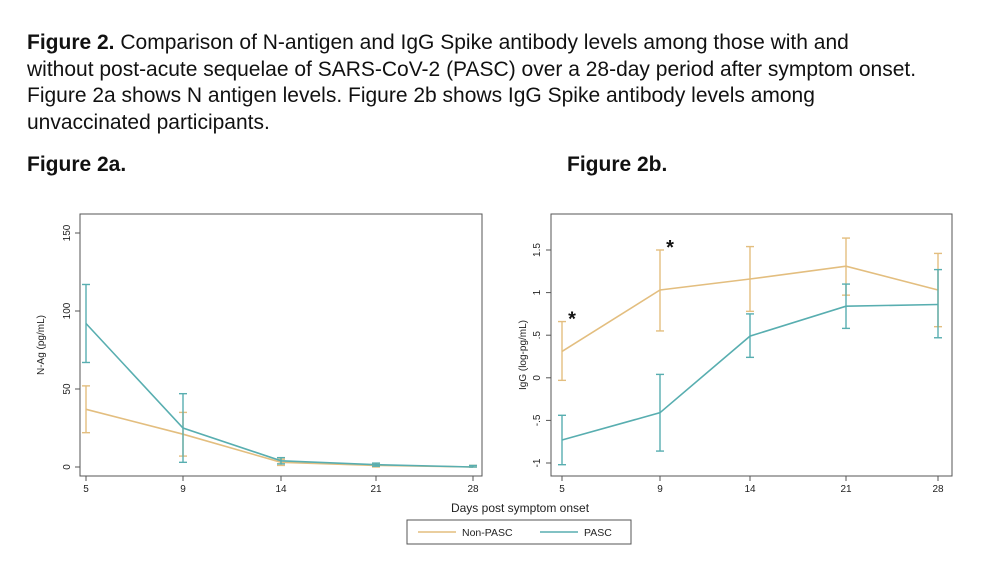  I want to click on y-tick-label: 100, so click(67, 310).